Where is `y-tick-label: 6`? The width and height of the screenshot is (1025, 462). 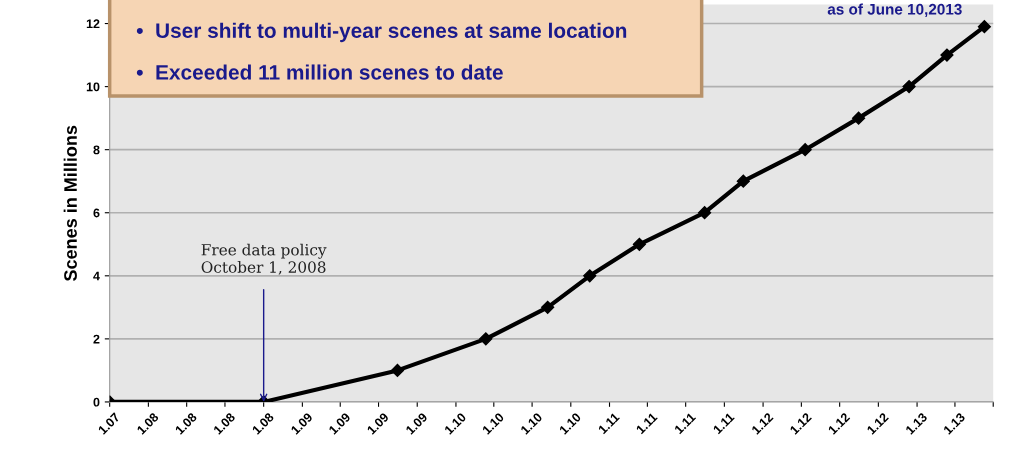
y-tick-label: 6 is located at coordinates (96, 213).